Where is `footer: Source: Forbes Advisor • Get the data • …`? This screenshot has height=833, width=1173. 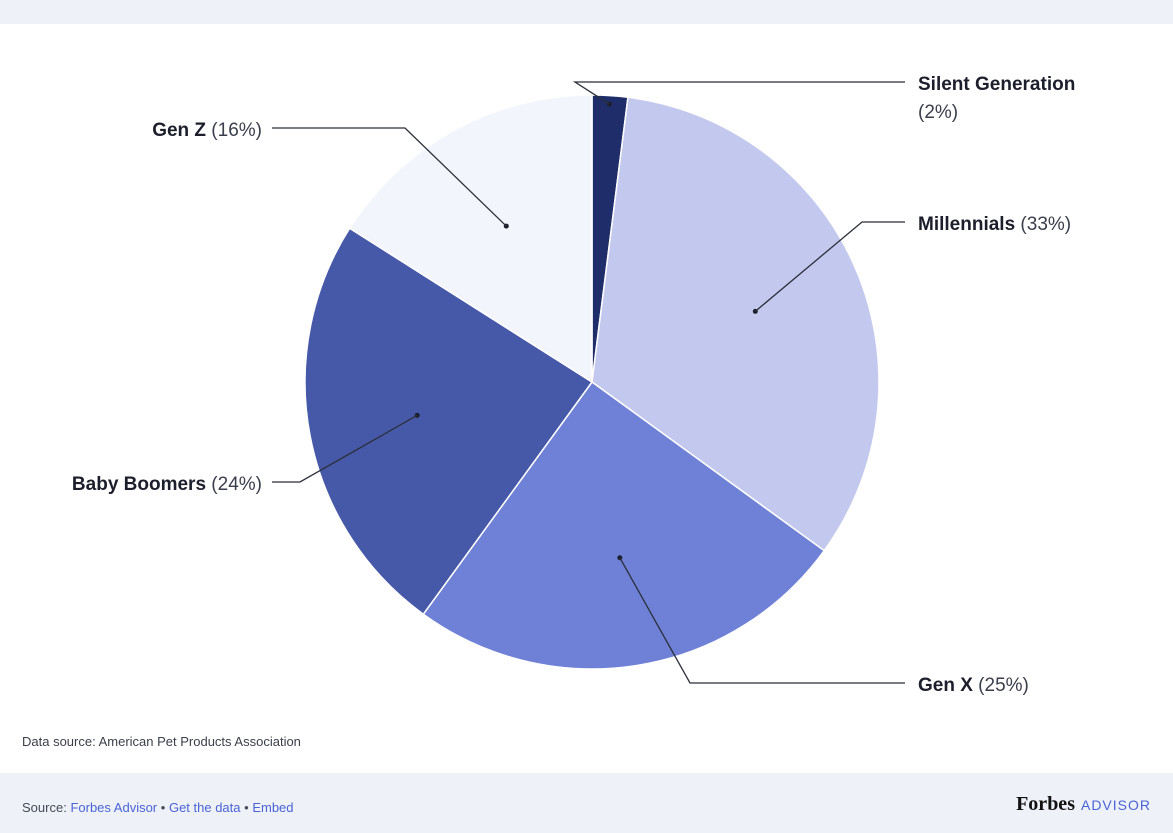 footer: Source: Forbes Advisor • Get the data • … is located at coordinates (586, 803).